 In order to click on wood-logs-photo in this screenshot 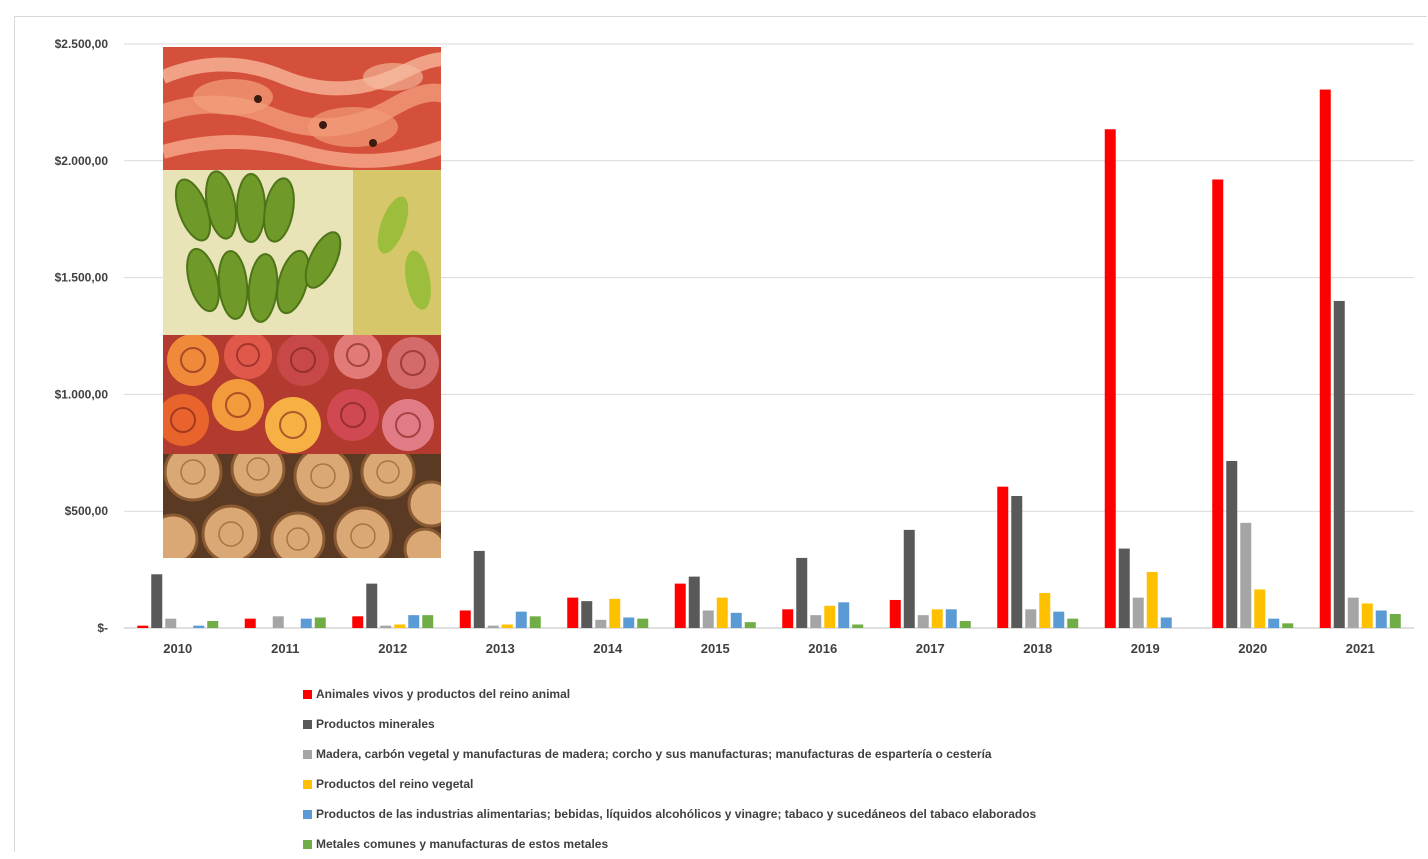, I will do `click(302, 506)`.